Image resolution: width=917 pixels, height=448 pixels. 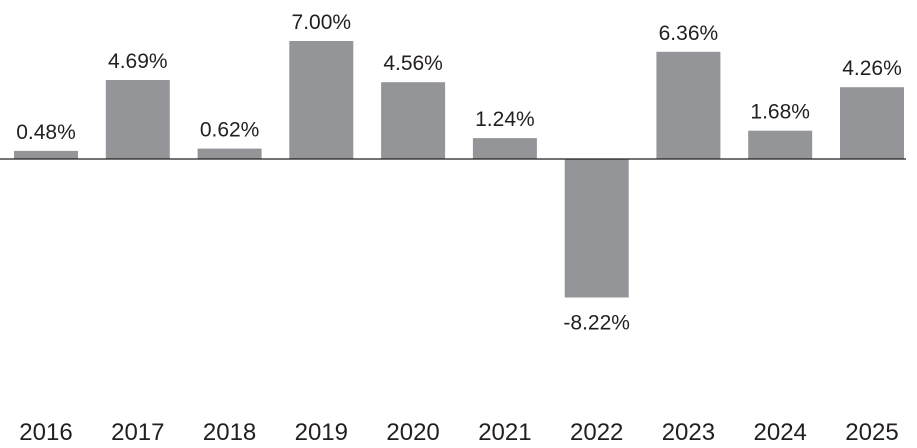 I want to click on category-labels-group: 2016 2017 2018 2019 2020 2021 2022 2023 2024 2025, so click(x=458, y=432).